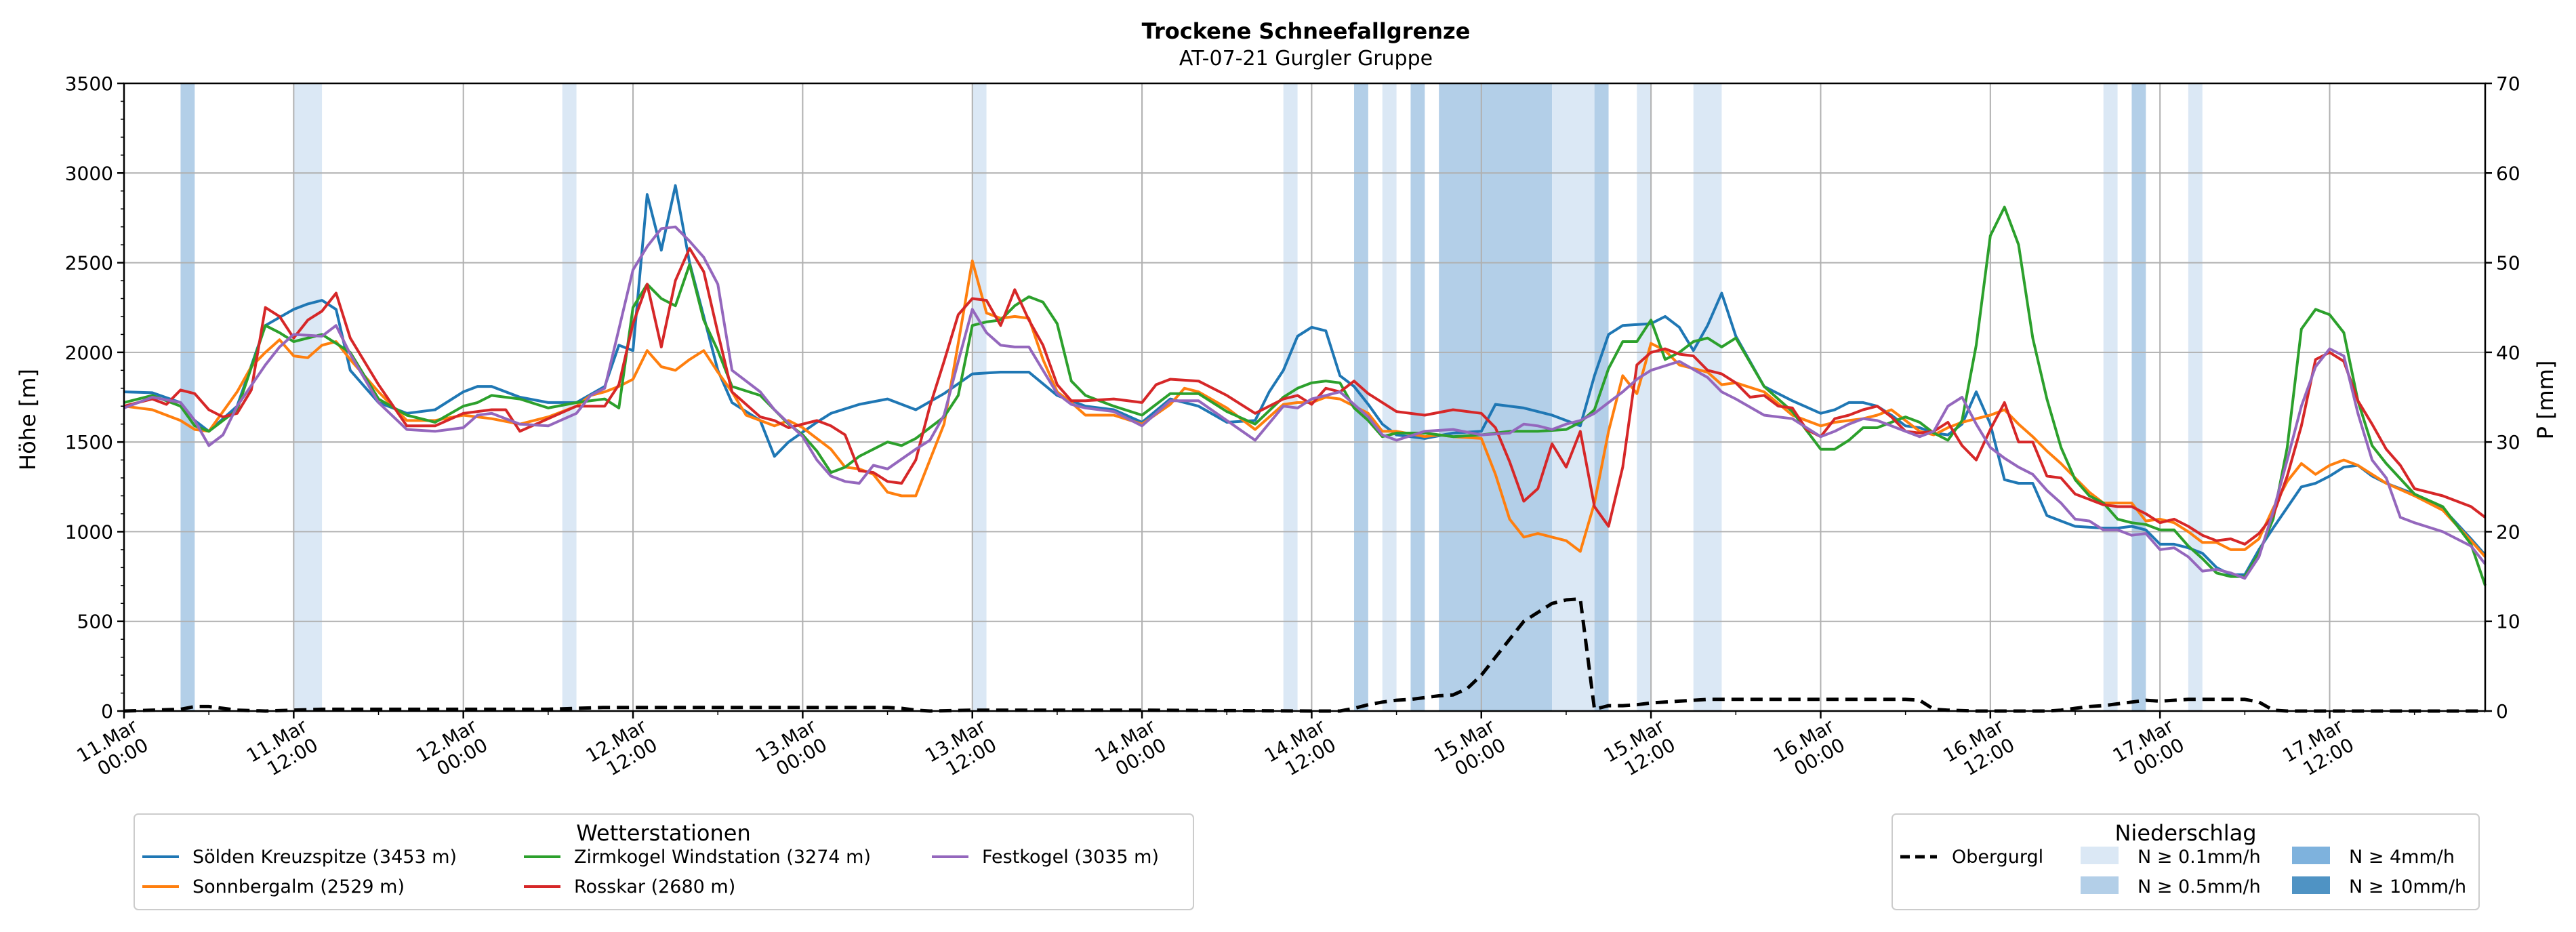  I want to click on y-tick-label-7: 3500, so click(89, 84).